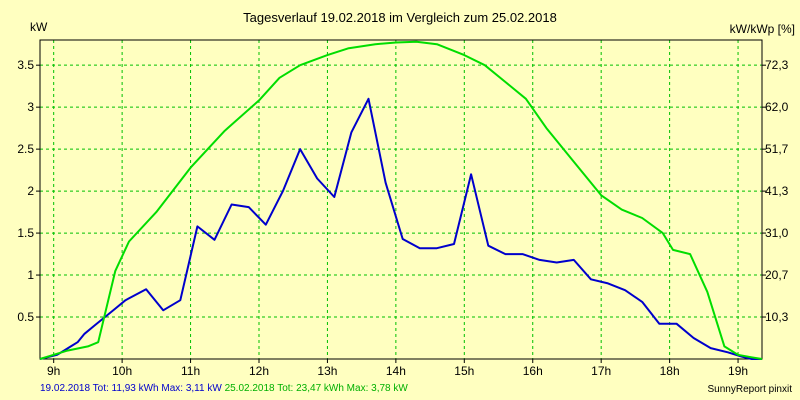  Describe the element at coordinates (316, 388) in the screenshot. I see `series-2-summary: 25.02.2018 Tot: 23,47 kWh Max: 3,78 kW` at that location.